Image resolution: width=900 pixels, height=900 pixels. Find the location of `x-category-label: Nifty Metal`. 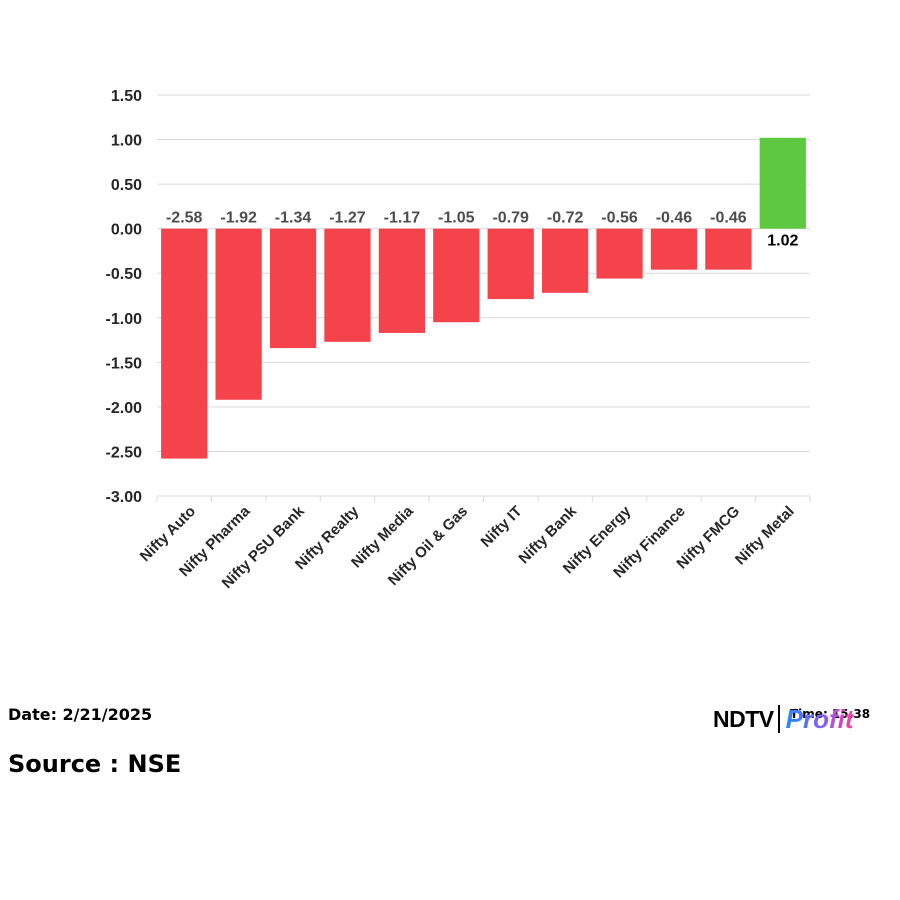

x-category-label: Nifty Metal is located at coordinates (765, 536).